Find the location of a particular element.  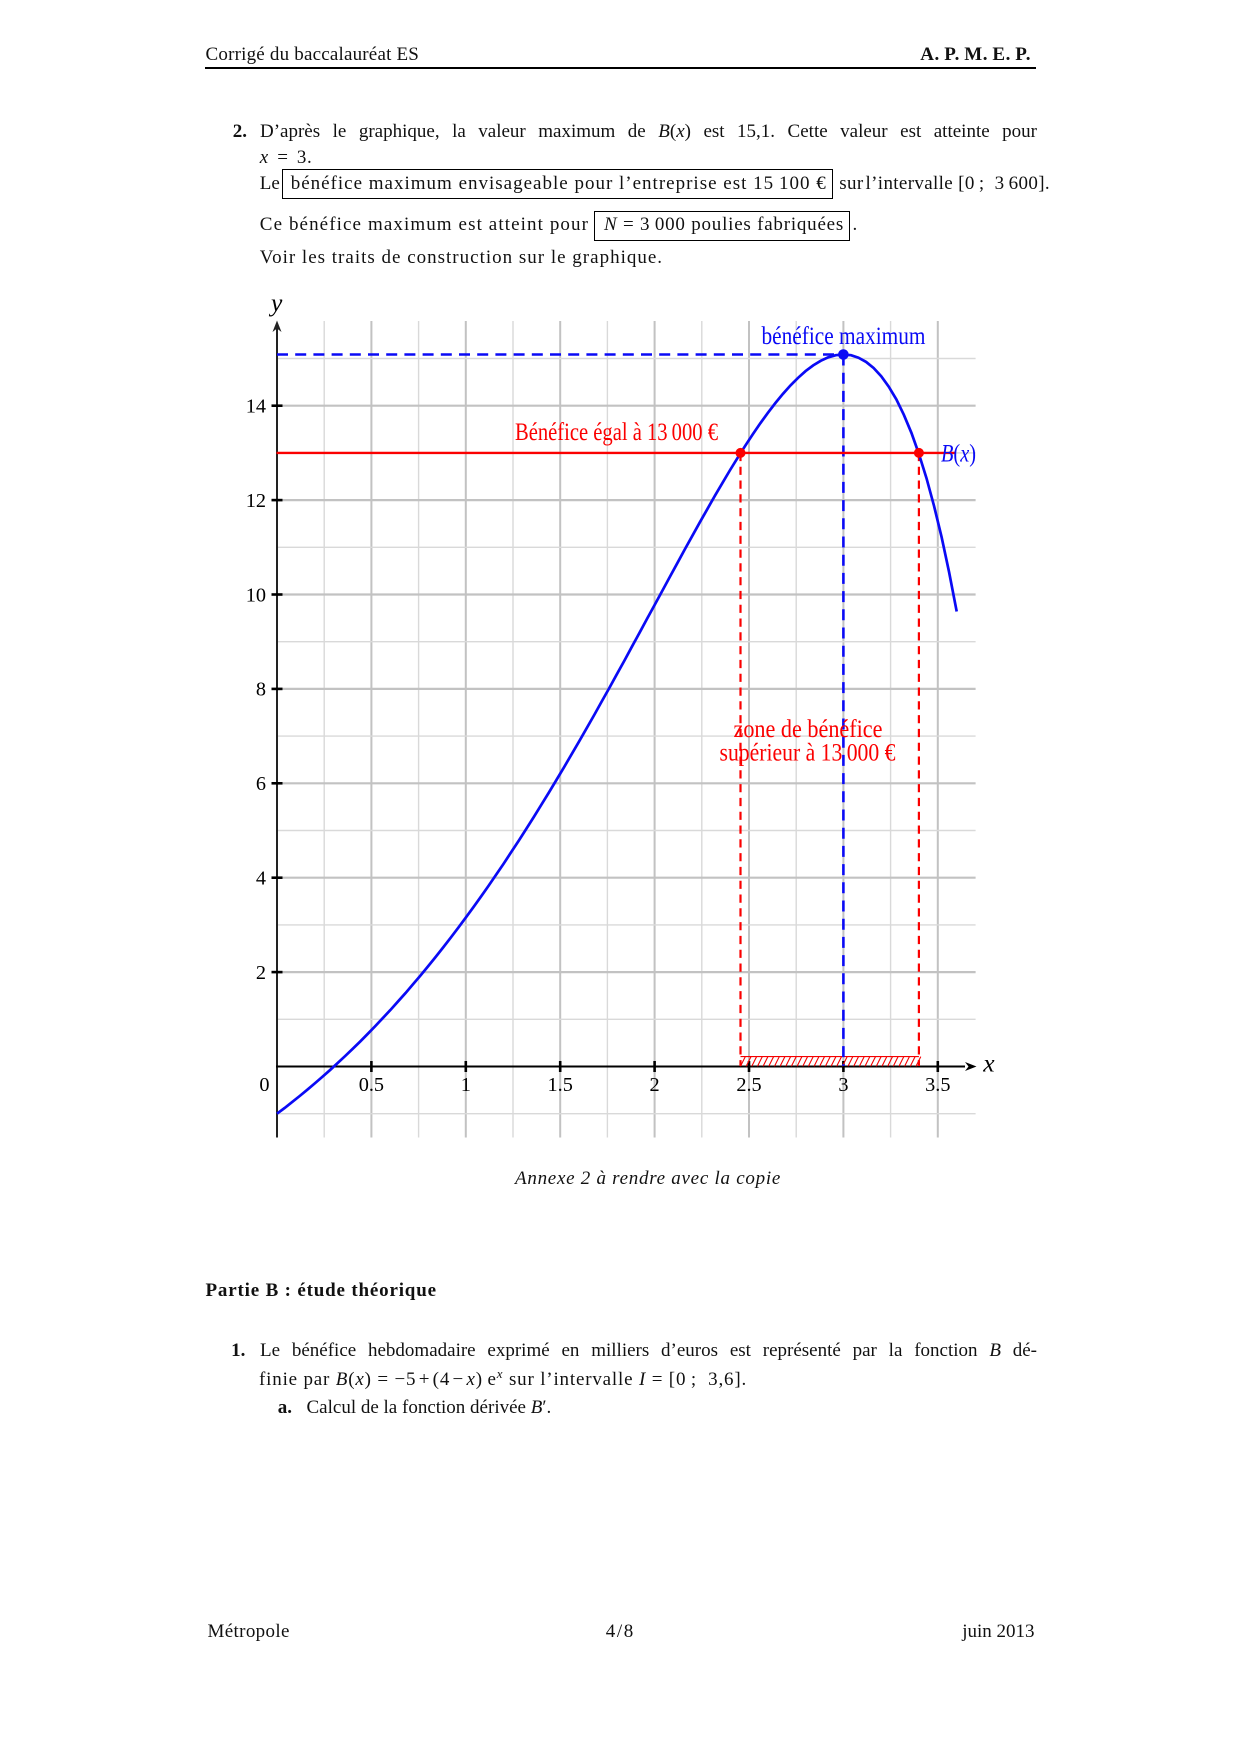

svg-text: Bénéfice égal à 13 000 € is located at coordinates (616, 431).